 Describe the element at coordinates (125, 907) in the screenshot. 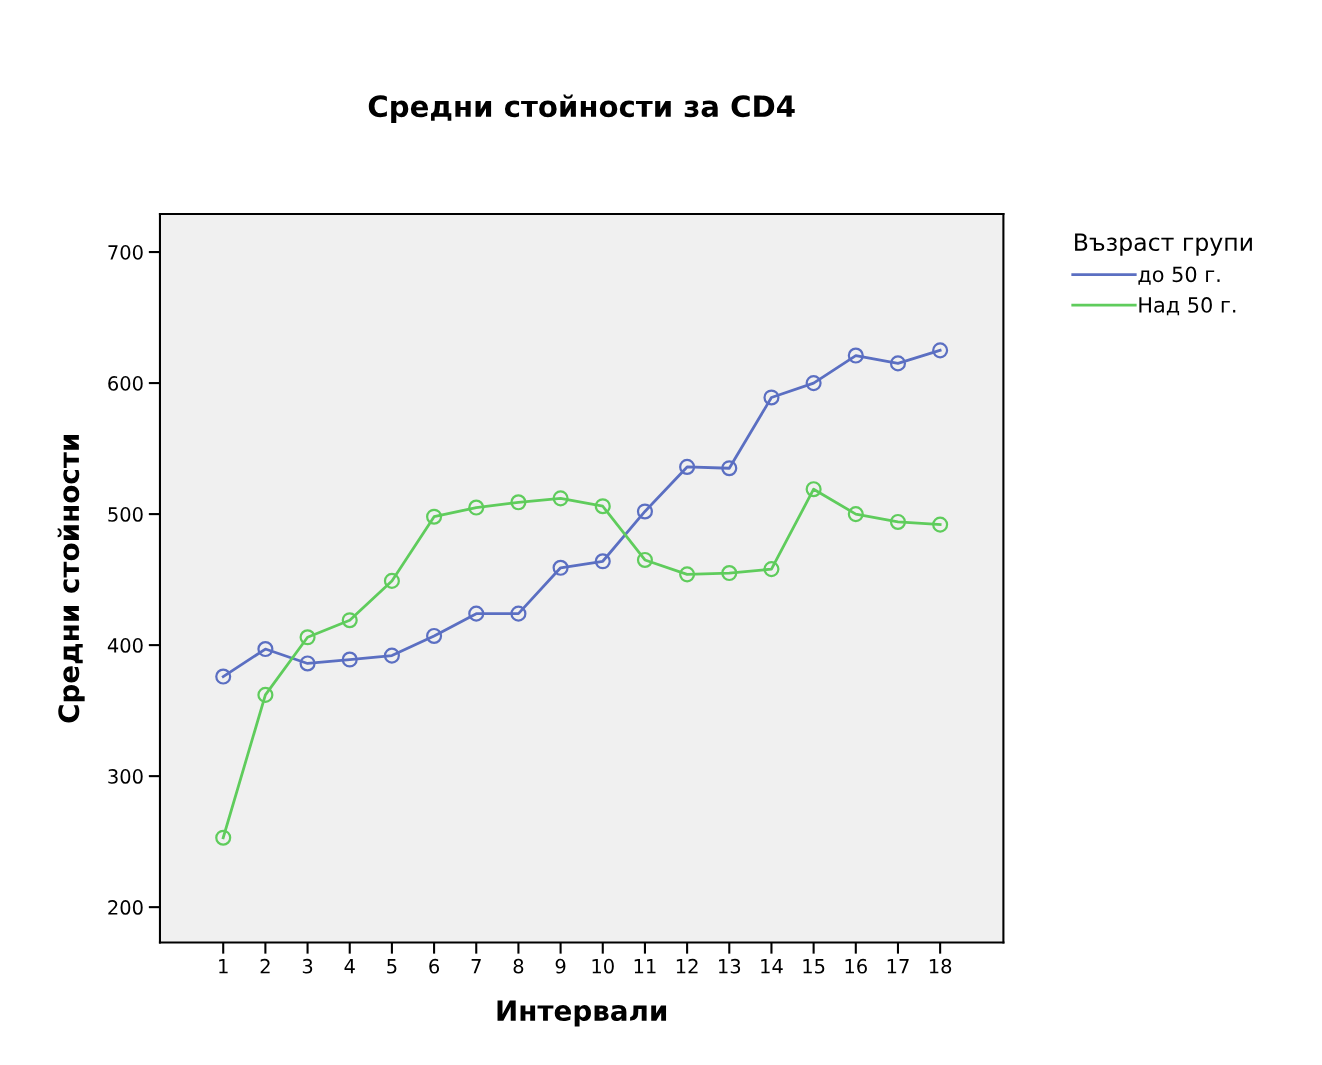

I see `y-tick-label: 200` at that location.